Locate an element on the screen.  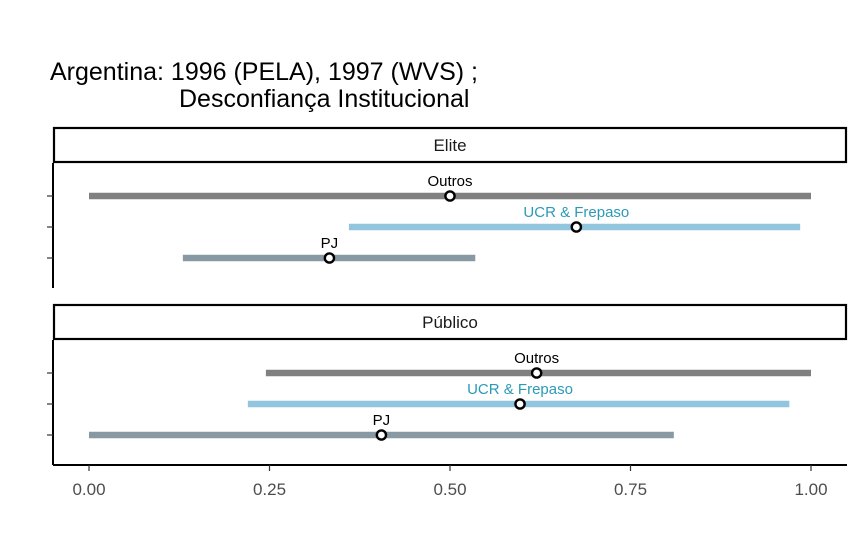
chart-title-line2: Desconfiança Institucional is located at coordinates (324, 99).